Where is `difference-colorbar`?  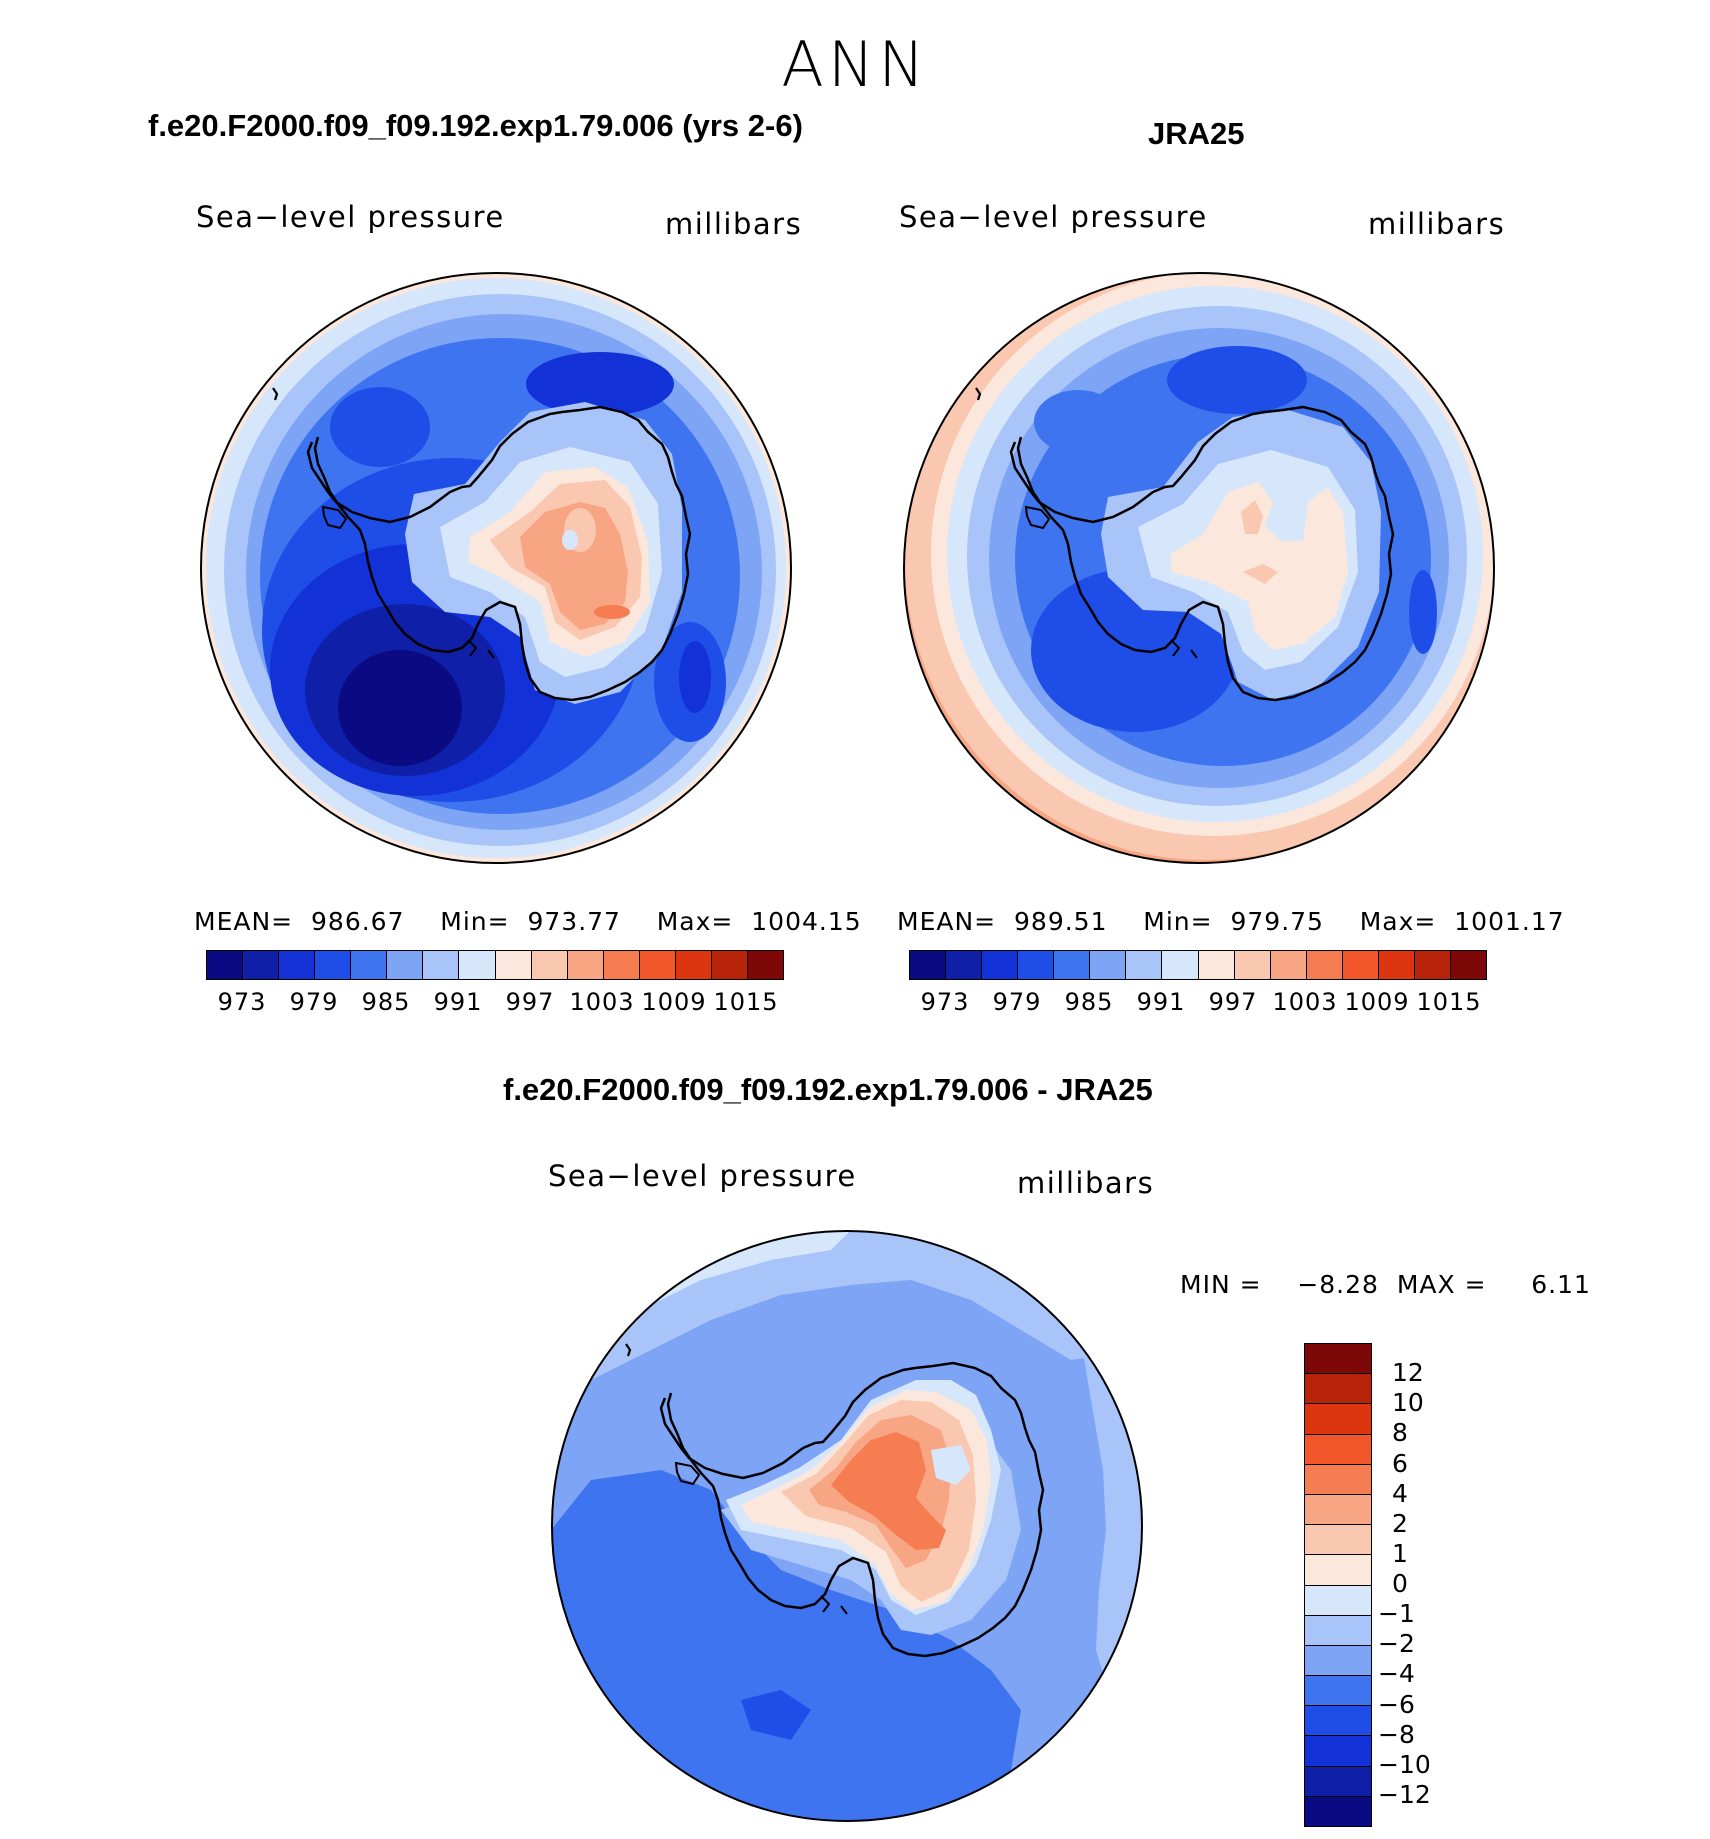
difference-colorbar is located at coordinates (1338, 1585).